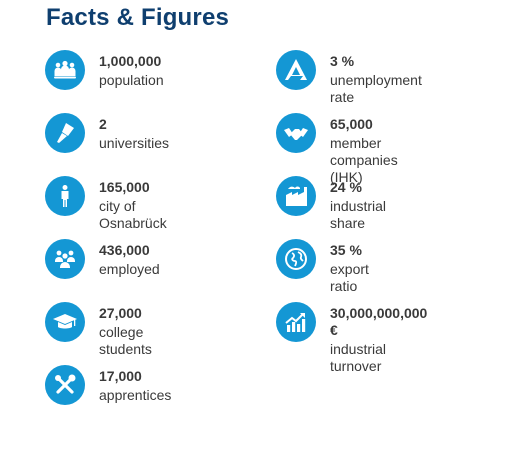 This screenshot has width=526, height=453. Describe the element at coordinates (65, 322) in the screenshot. I see `graduation-cap-icon` at that location.